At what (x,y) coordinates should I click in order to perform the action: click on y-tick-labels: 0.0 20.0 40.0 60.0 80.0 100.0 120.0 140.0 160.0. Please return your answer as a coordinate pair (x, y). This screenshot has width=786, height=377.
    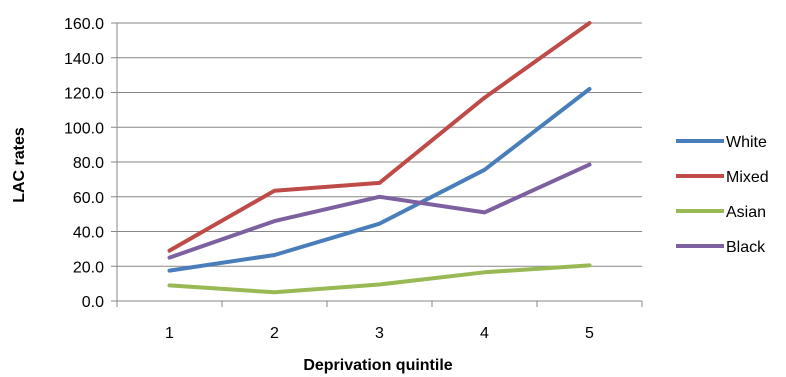
    Looking at the image, I should click on (84, 163).